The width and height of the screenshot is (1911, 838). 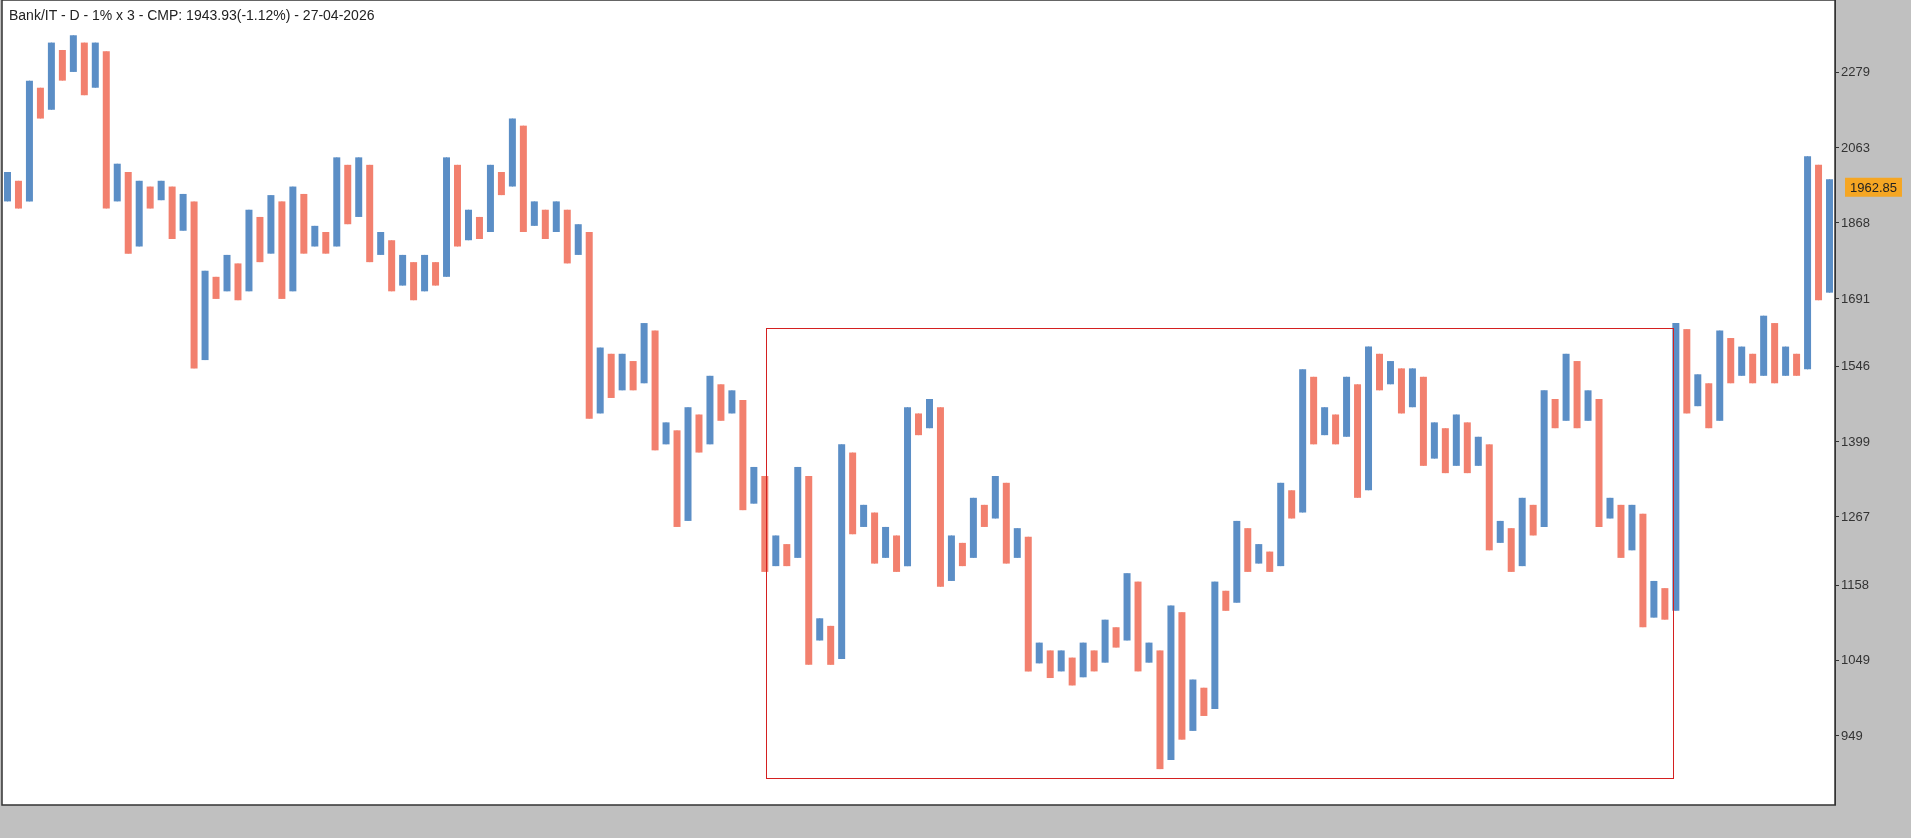 What do you see at coordinates (192, 15) in the screenshot?
I see `text: Bank/IT - D - 1% x 3 - CMP: 1943.93(-1.12%) - 27-04-2026` at bounding box center [192, 15].